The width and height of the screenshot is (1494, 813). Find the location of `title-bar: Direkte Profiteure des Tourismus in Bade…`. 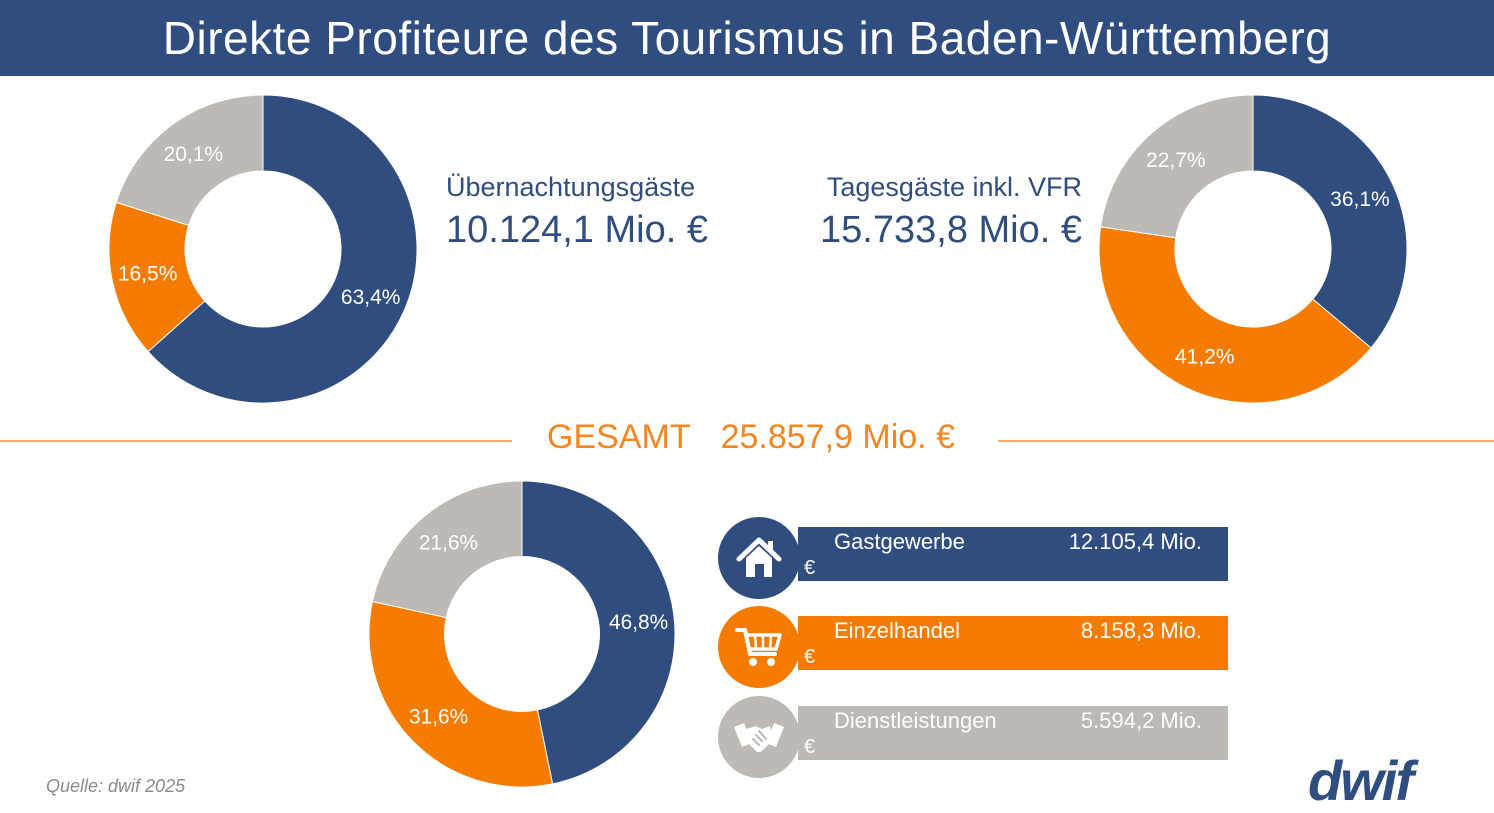

title-bar: Direkte Profiteure des Tourismus in Bade… is located at coordinates (747, 38).